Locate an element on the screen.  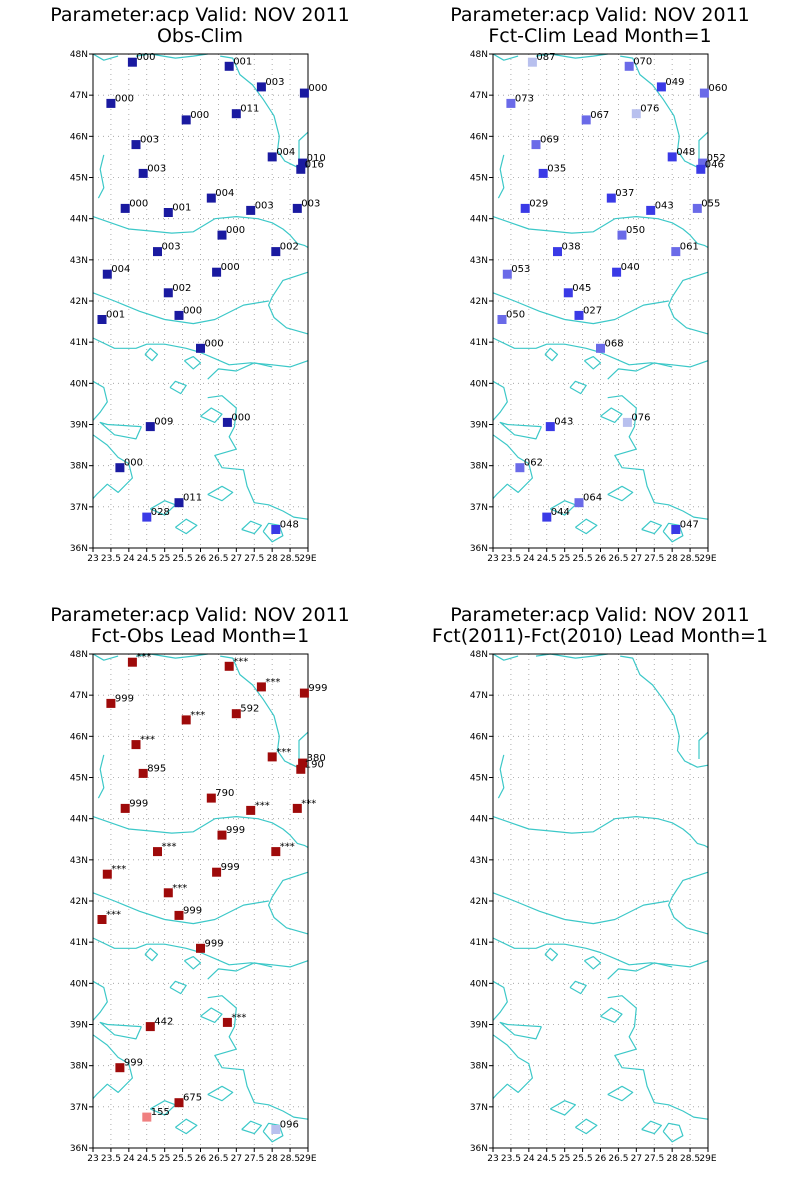
map-background is located at coordinates (600, 301).